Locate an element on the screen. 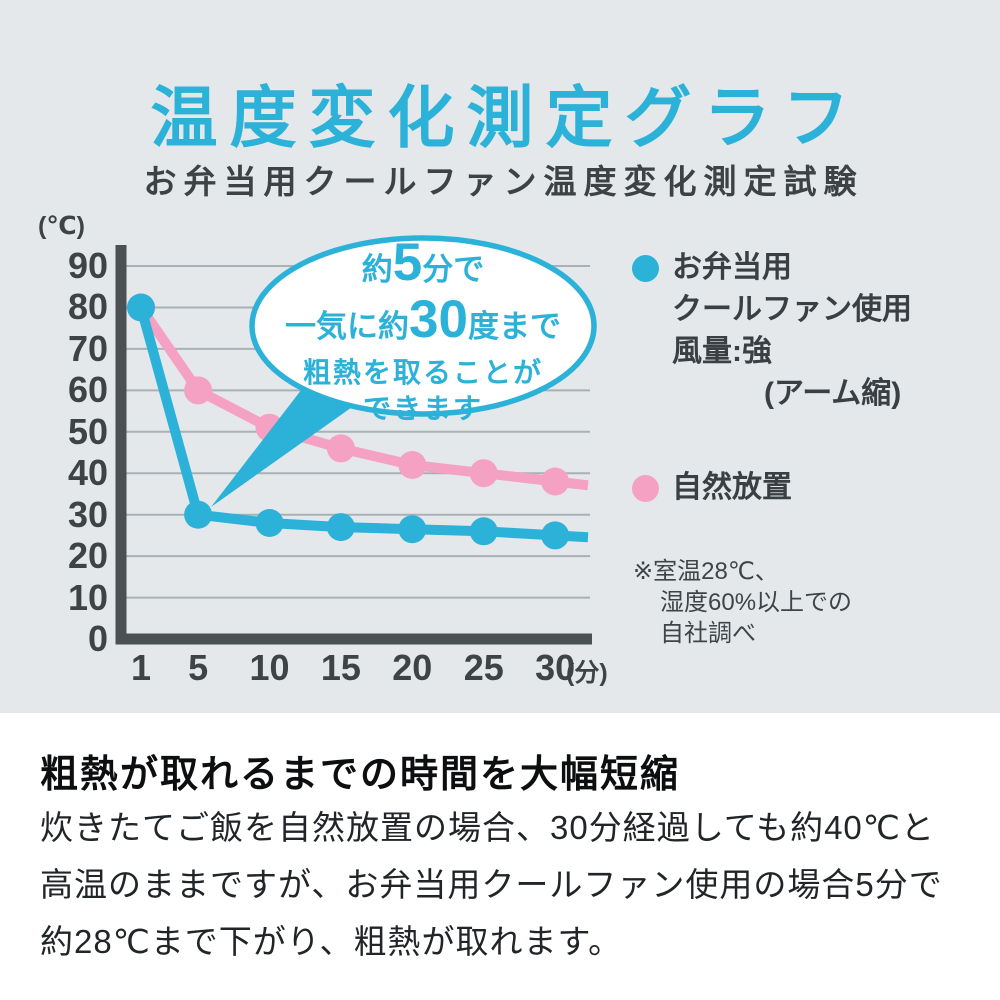 The image size is (1000, 1000). legend-label-natural: 自然放置 is located at coordinates (732, 487).